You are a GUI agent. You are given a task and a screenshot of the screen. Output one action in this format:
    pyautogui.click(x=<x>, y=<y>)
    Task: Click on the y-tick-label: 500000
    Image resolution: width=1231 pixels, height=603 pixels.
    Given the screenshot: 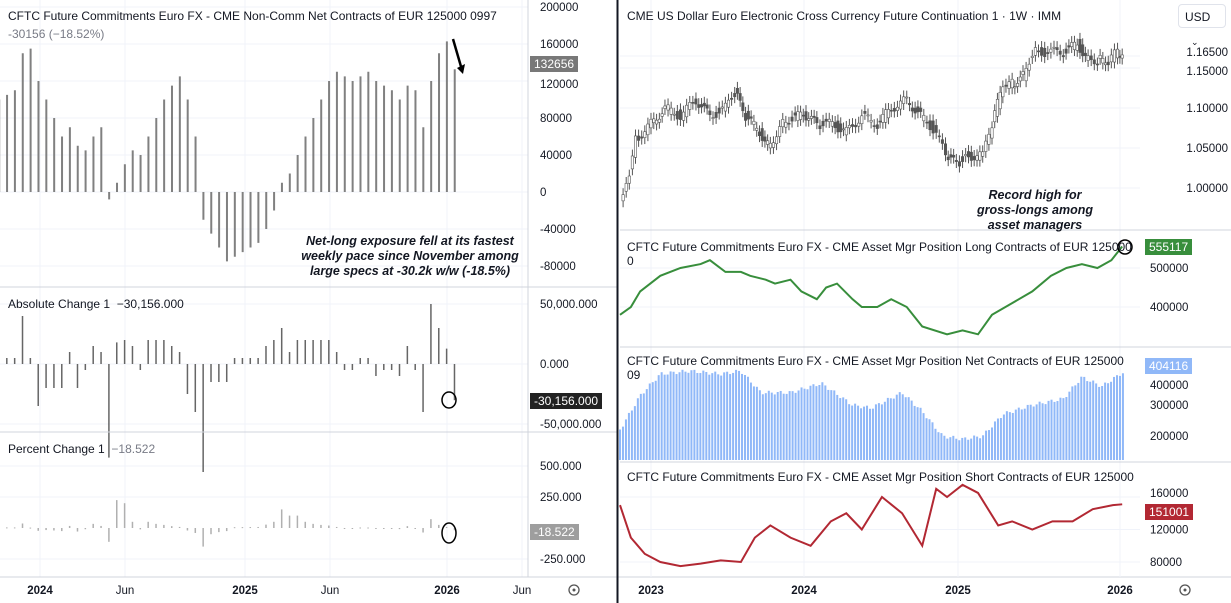 What is the action you would take?
    pyautogui.click(x=1169, y=269)
    